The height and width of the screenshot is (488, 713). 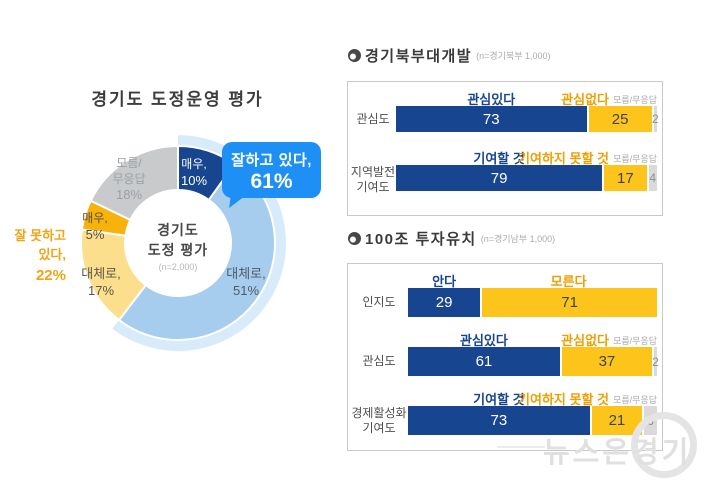 What do you see at coordinates (521, 447) in the screenshot?
I see `watermark-line` at bounding box center [521, 447].